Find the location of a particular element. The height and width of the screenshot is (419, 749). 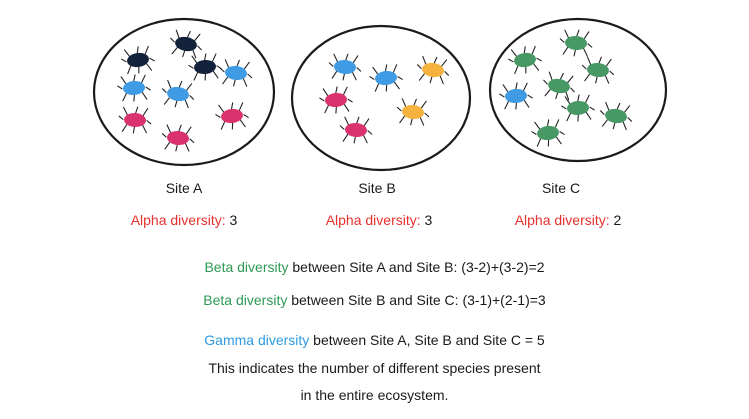

gamma-text: between Site A, Site B and Site C = 5 is located at coordinates (427, 340).